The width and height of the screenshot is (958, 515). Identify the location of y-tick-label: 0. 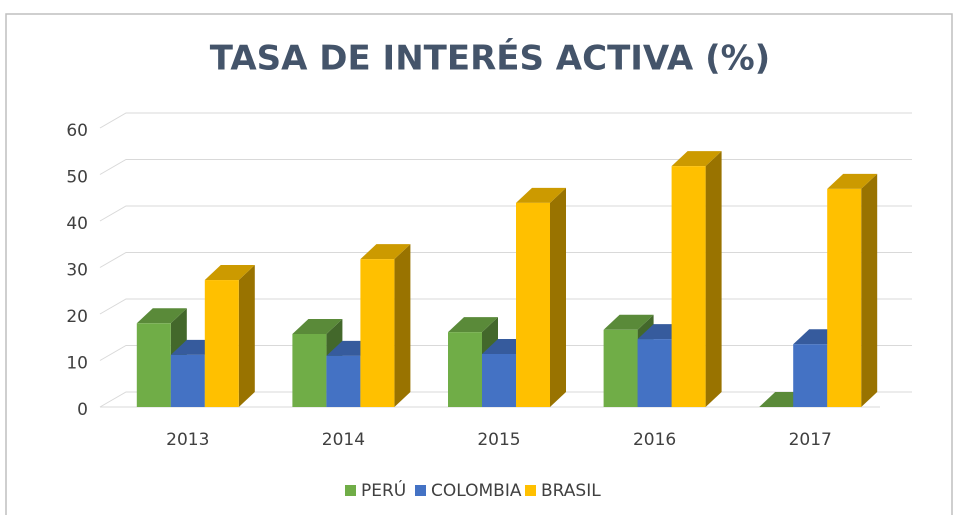
(82, 410).